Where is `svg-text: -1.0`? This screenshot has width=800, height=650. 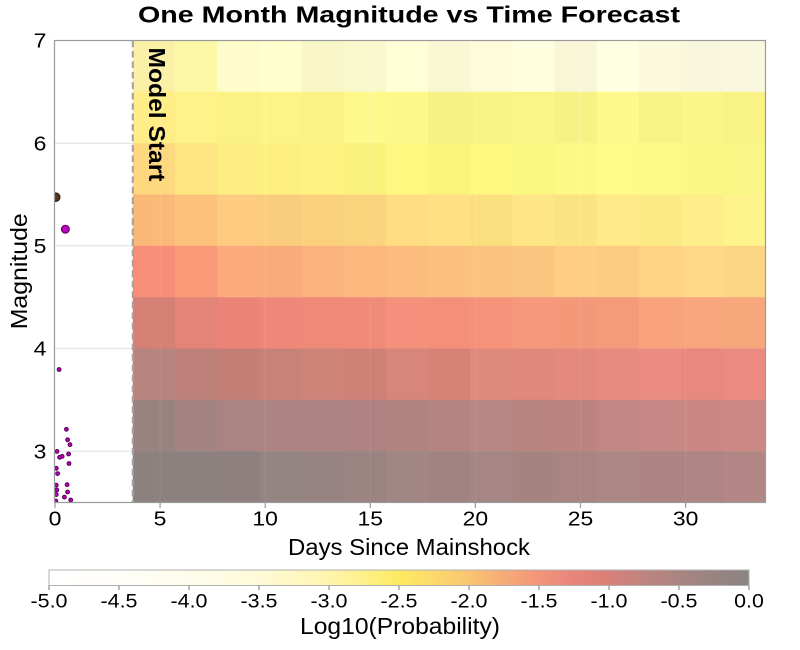 svg-text: -1.0 is located at coordinates (609, 602).